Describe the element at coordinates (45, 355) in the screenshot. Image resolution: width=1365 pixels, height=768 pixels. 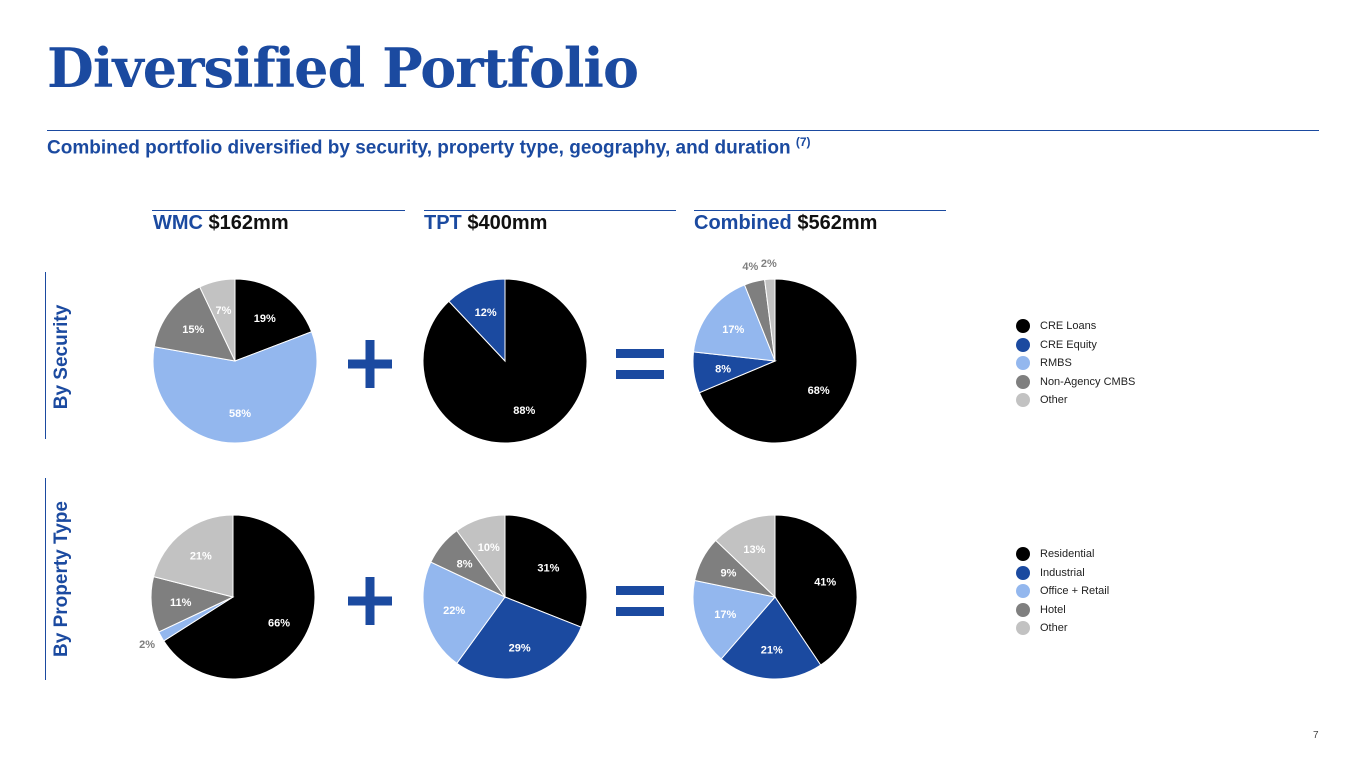
I see `row-rule-security` at that location.